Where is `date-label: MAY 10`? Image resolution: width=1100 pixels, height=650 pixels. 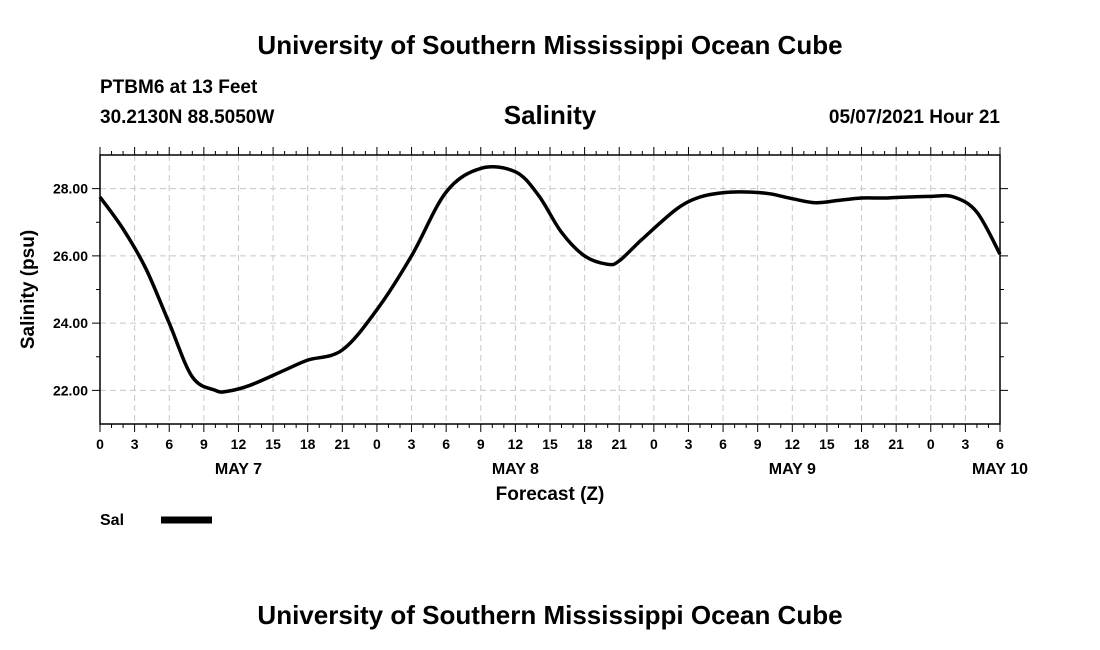 date-label: MAY 10 is located at coordinates (1000, 469).